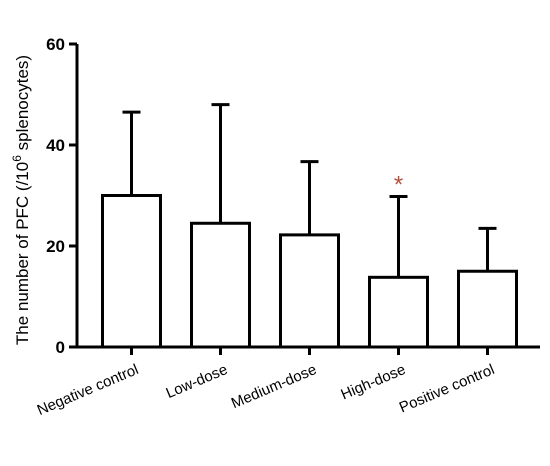 The width and height of the screenshot is (550, 466). I want to click on significance-marker: *, so click(398, 185).